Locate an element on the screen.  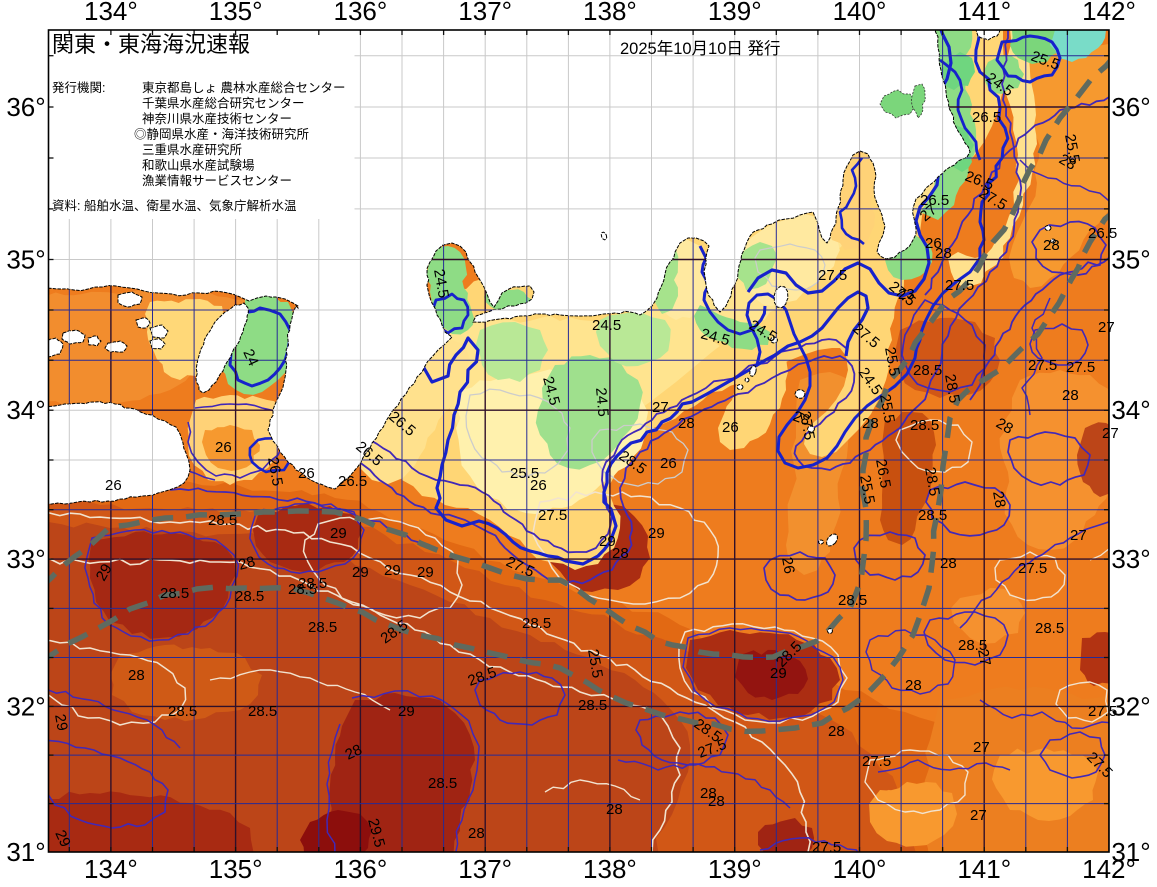
svg-text: 139° is located at coordinates (735, 868).